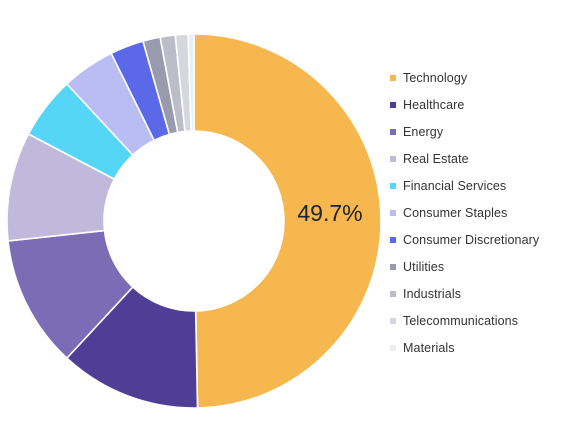 The height and width of the screenshot is (422, 568). What do you see at coordinates (329, 213) in the screenshot?
I see `center-percentage-label: 49.7%` at bounding box center [329, 213].